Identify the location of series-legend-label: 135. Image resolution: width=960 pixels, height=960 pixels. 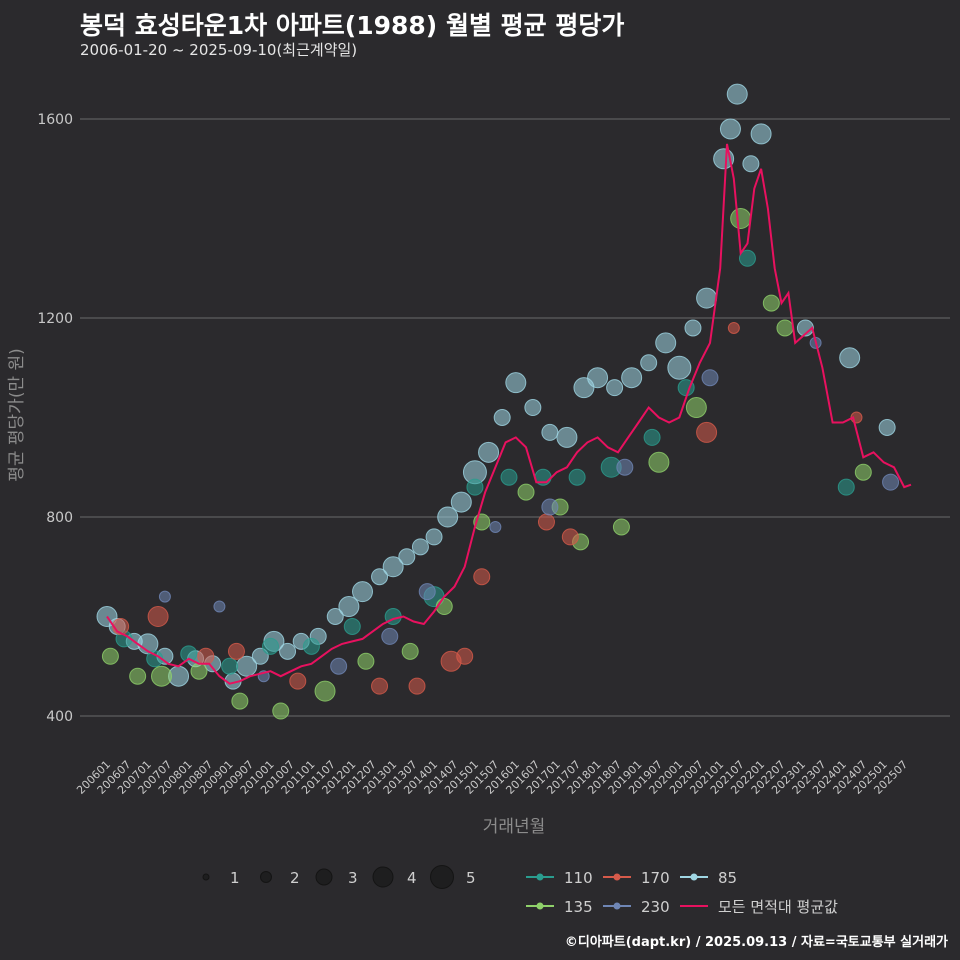
(578, 907).